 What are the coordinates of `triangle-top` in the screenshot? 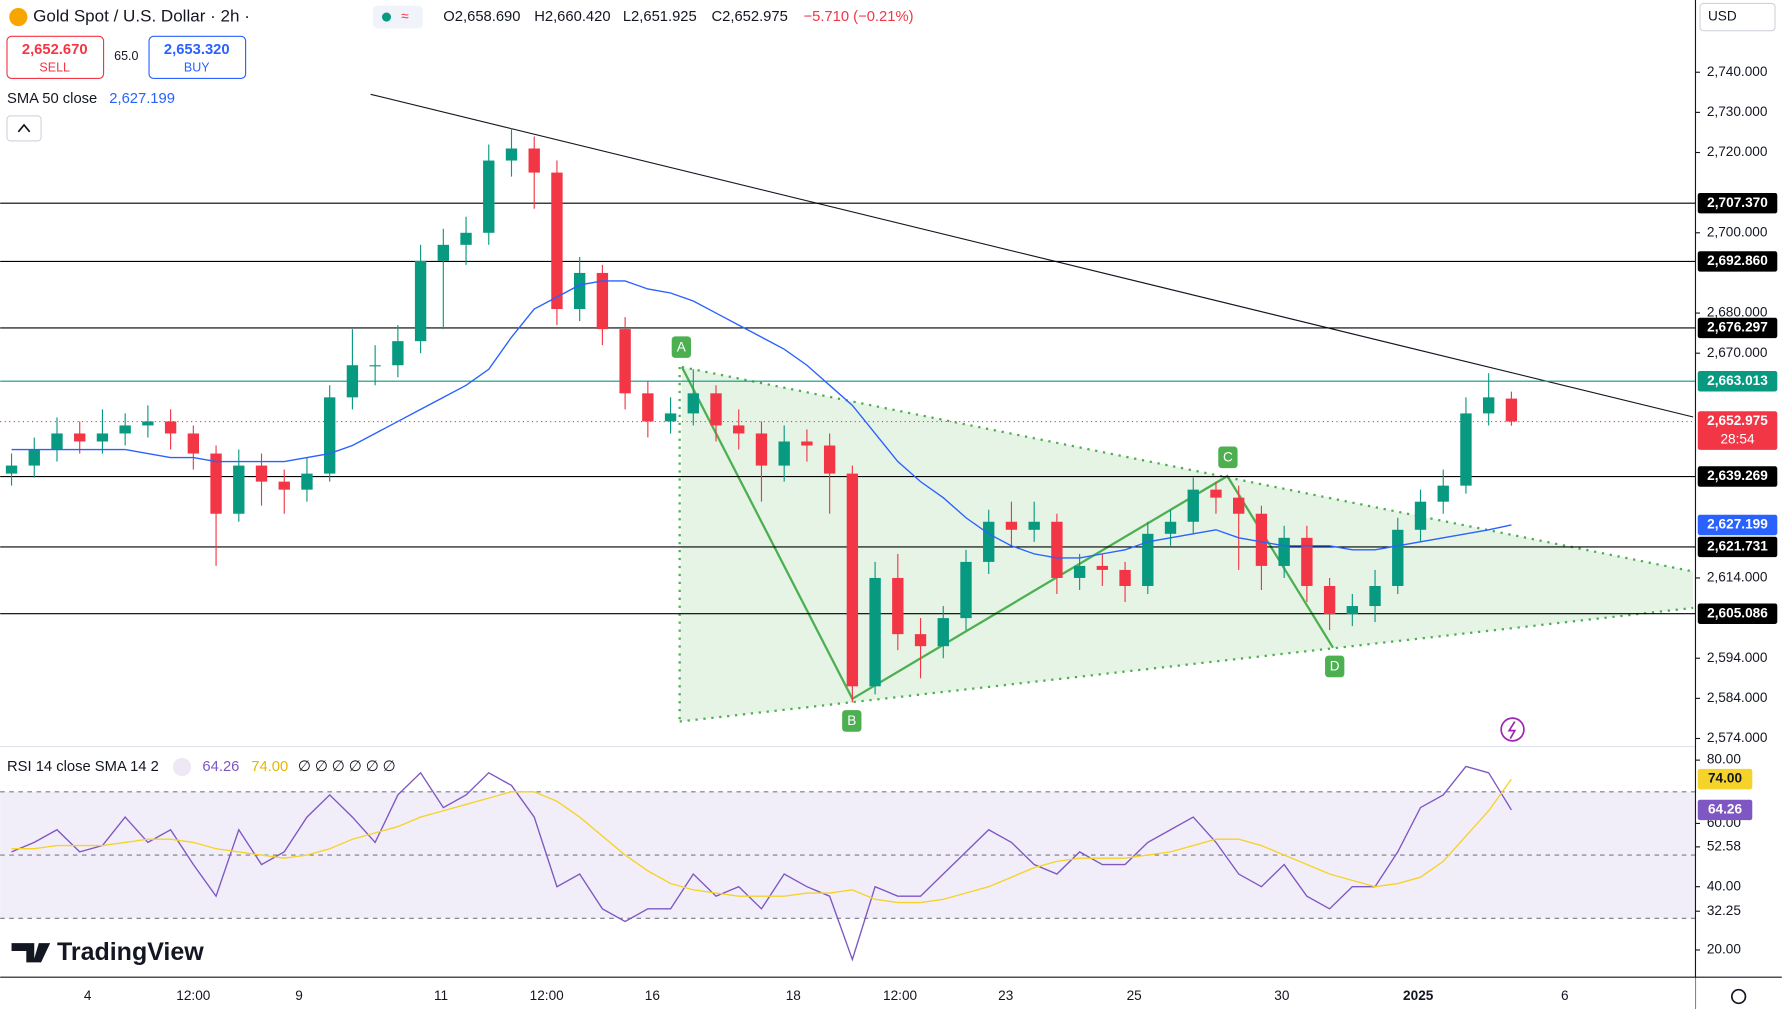 It's located at (1187, 469).